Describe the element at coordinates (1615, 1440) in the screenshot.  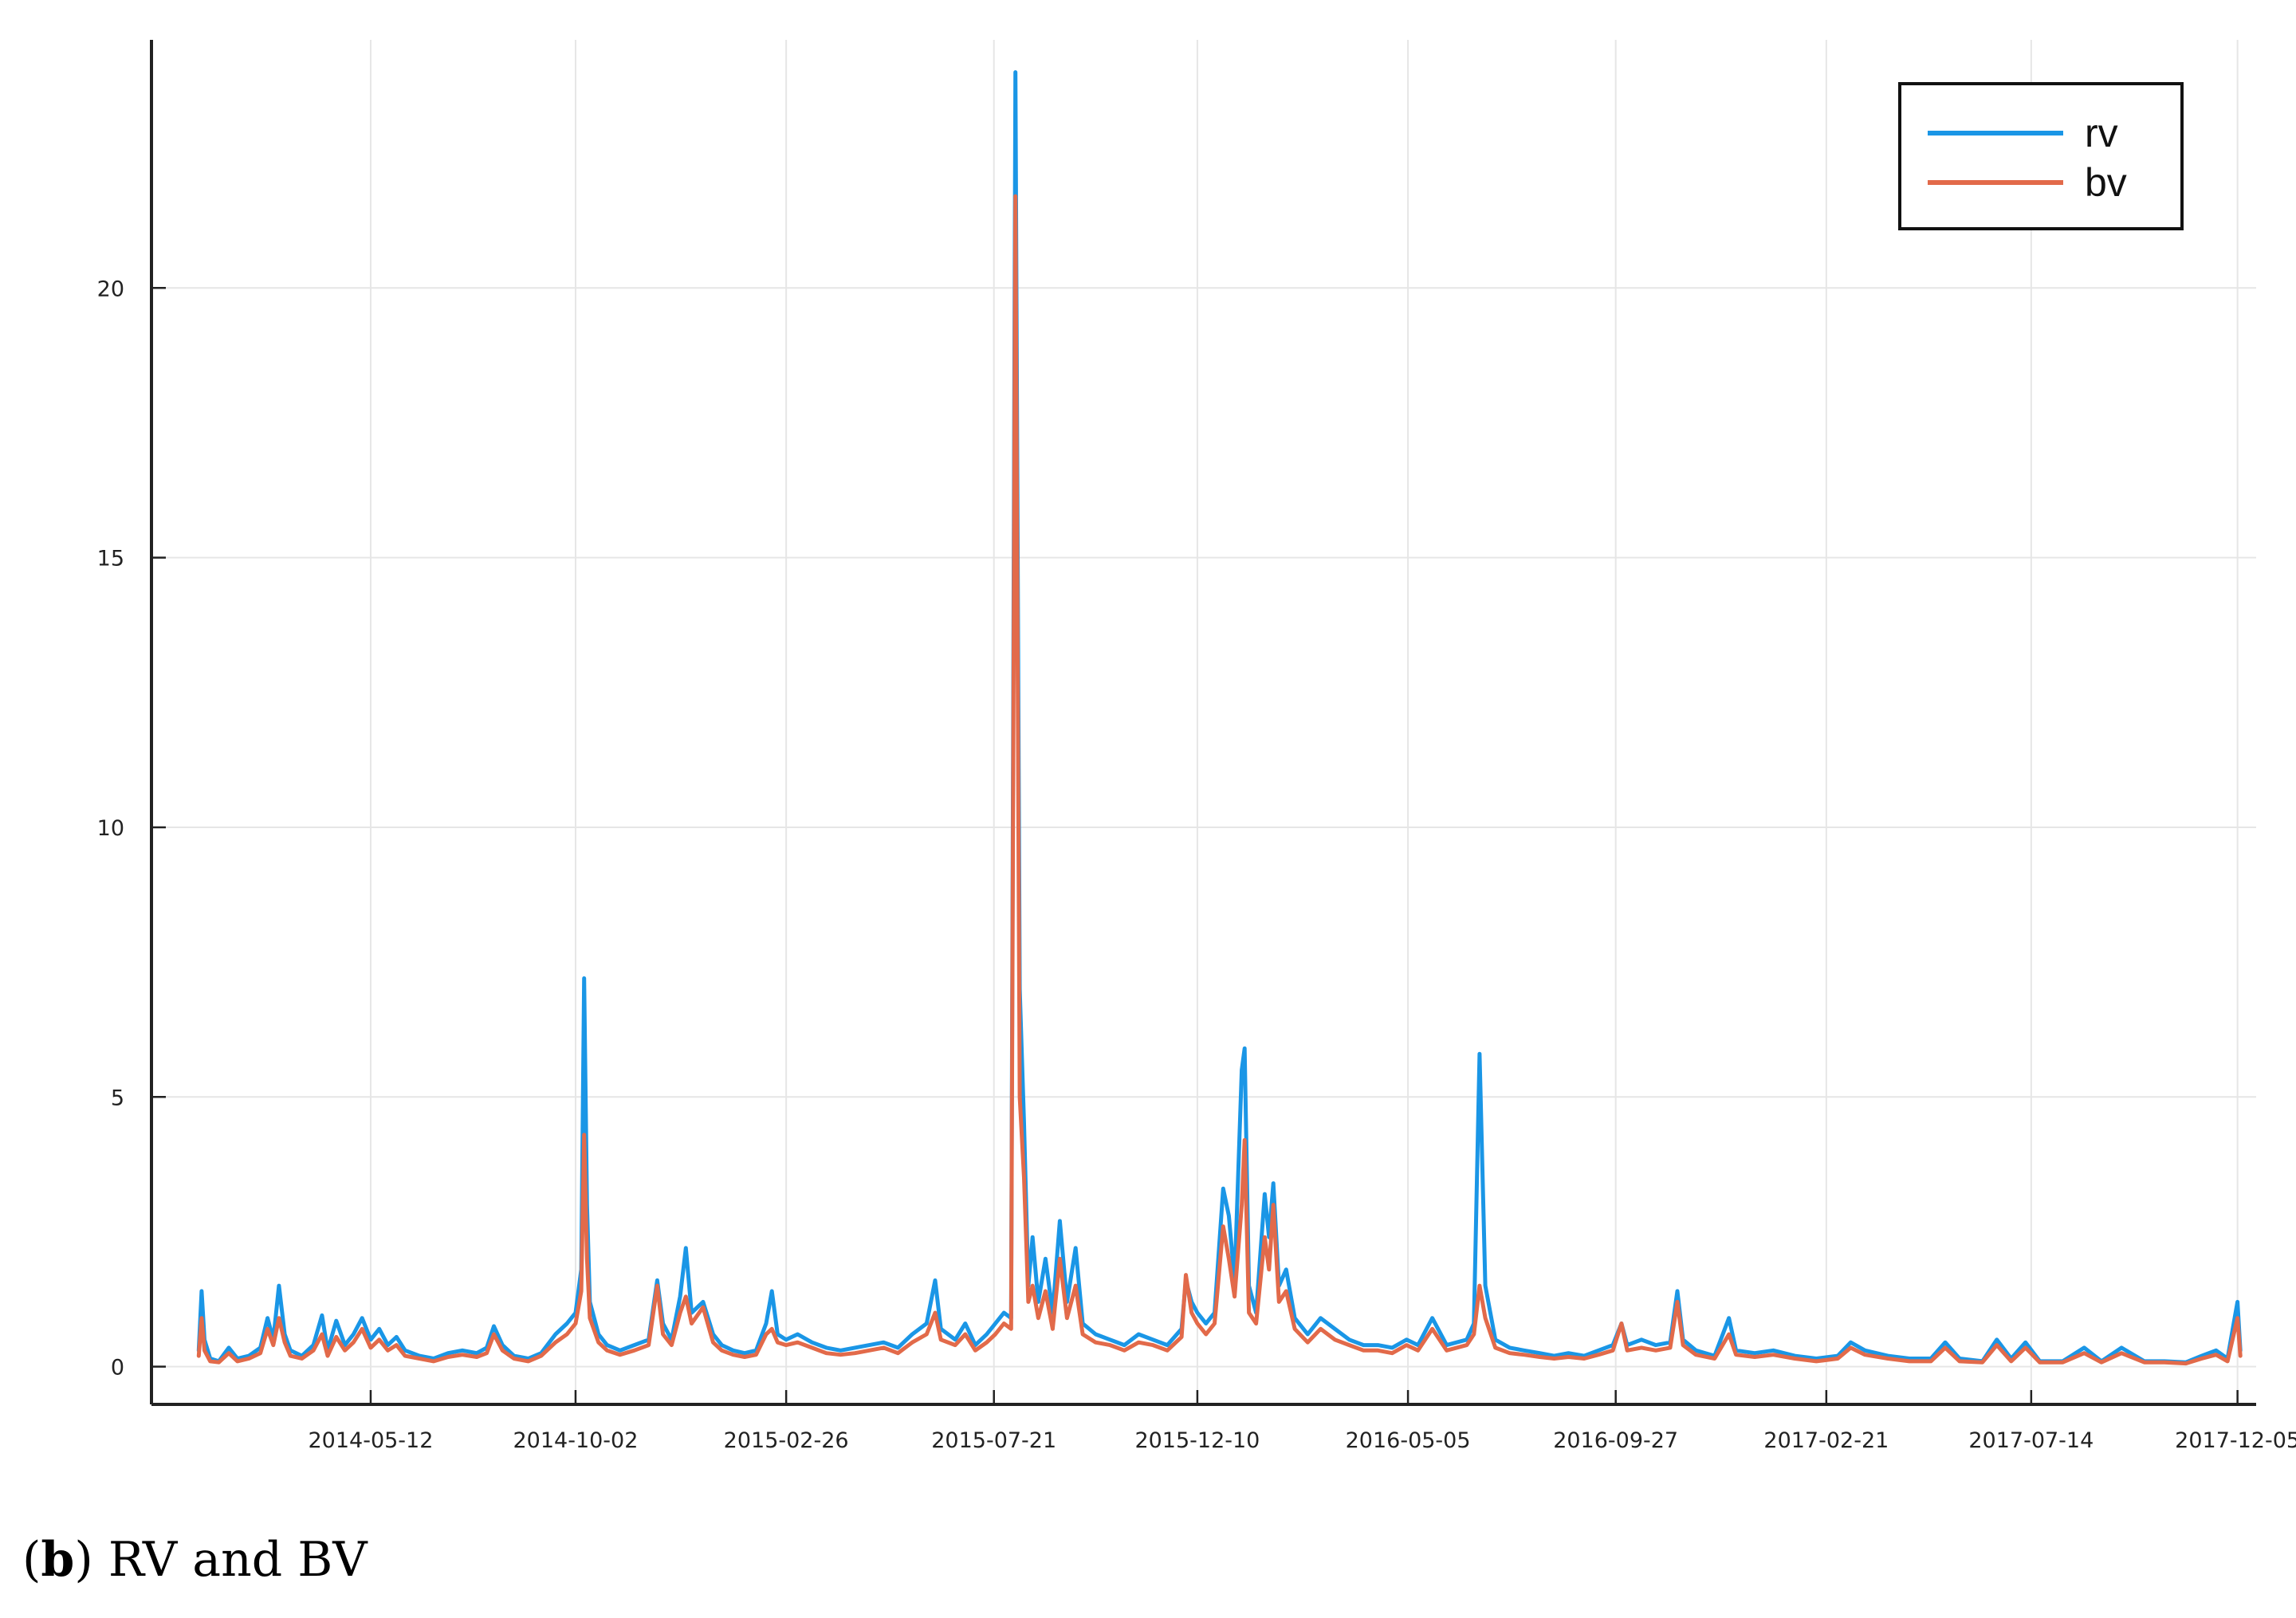
I see `x-tick-label: 2016-09-27` at that location.